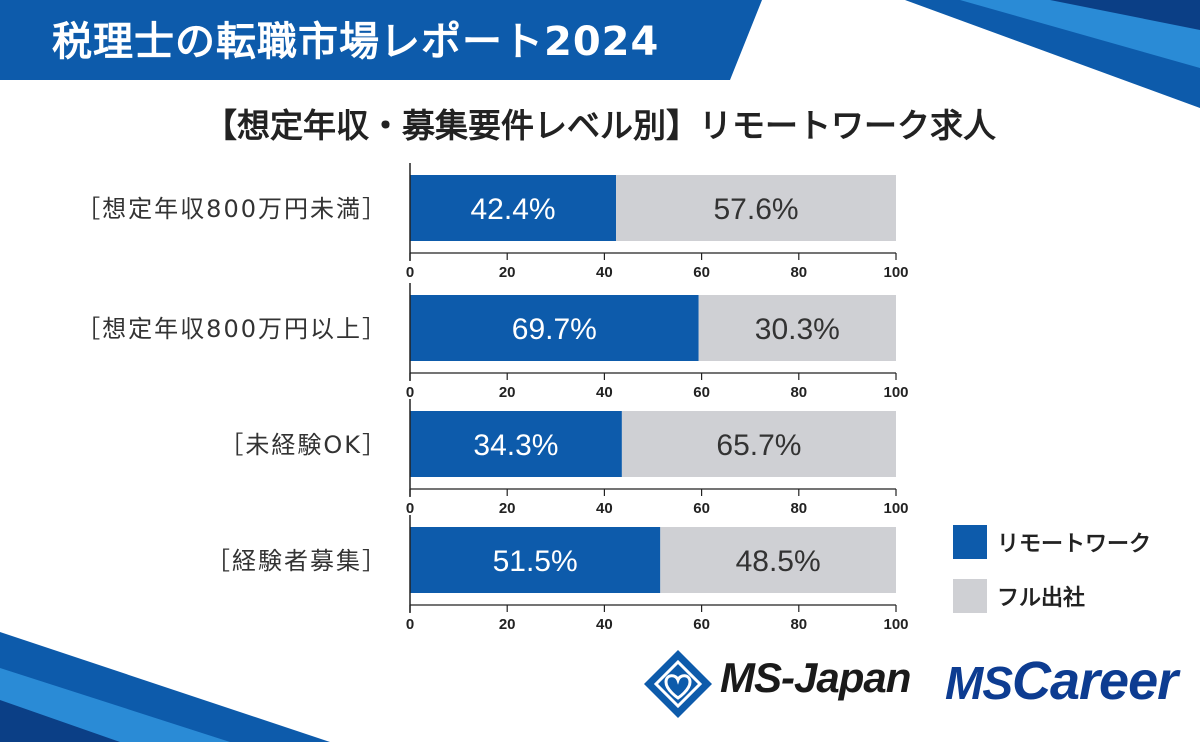  I want to click on x-tick-label-0-5: 100, so click(895, 272).